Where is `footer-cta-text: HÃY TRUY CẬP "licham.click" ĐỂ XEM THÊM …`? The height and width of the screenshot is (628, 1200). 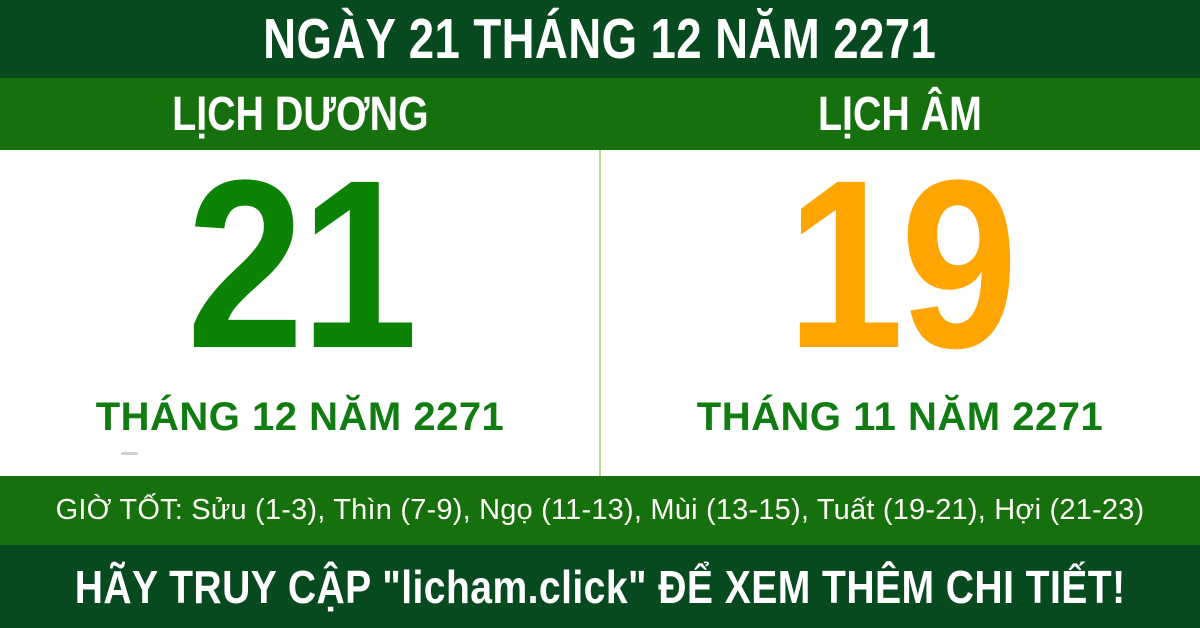
footer-cta-text: HÃY TRUY CẬP "licham.click" ĐỂ XEM THÊM … is located at coordinates (600, 586).